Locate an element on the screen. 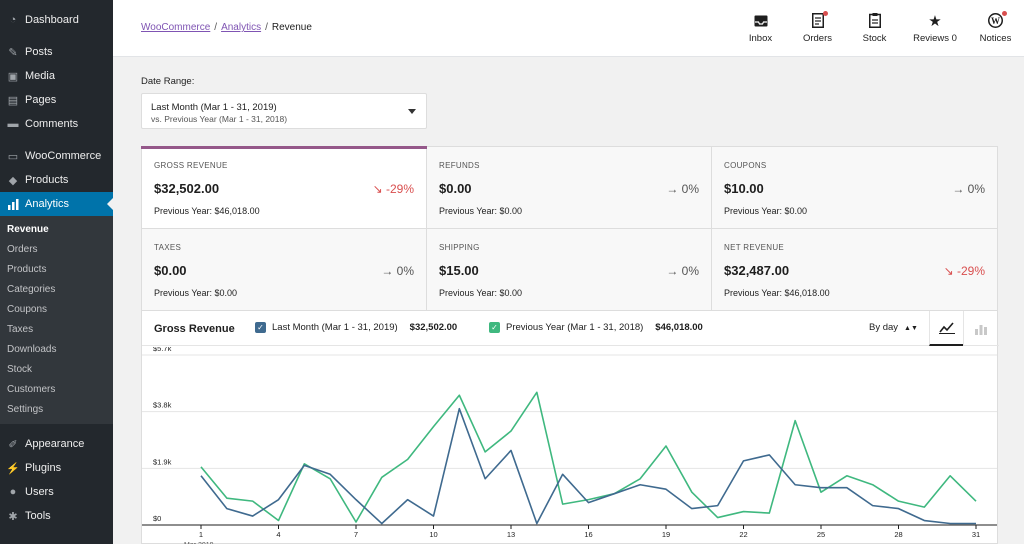 This screenshot has width=1024, height=544. comment-icon: ▬ is located at coordinates (13, 124).